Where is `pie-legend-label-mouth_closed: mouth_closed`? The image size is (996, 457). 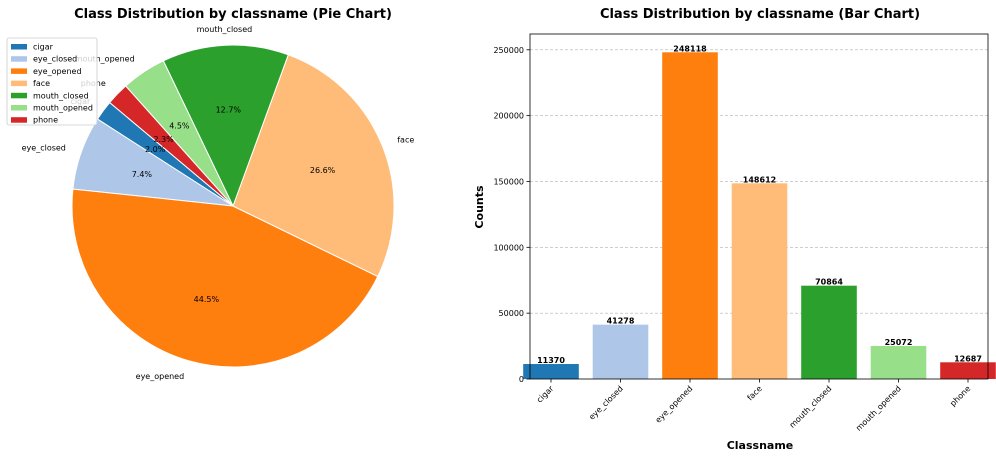 pie-legend-label-mouth_closed: mouth_closed is located at coordinates (61, 95).